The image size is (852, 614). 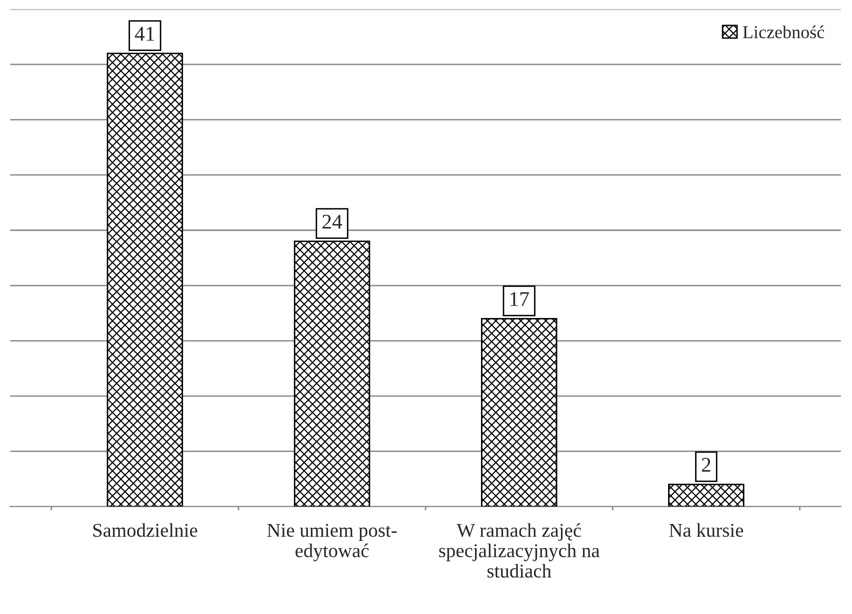 I want to click on data-label: 17, so click(x=519, y=299).